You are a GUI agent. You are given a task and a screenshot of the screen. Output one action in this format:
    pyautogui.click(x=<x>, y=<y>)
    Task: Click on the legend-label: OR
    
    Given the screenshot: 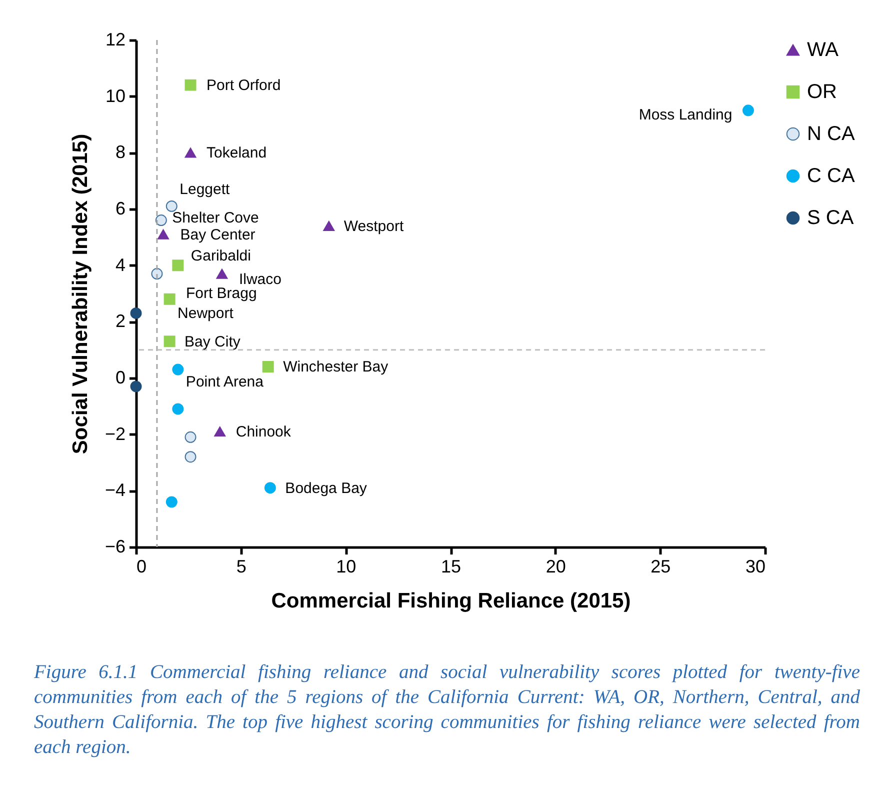 What is the action you would take?
    pyautogui.click(x=822, y=92)
    